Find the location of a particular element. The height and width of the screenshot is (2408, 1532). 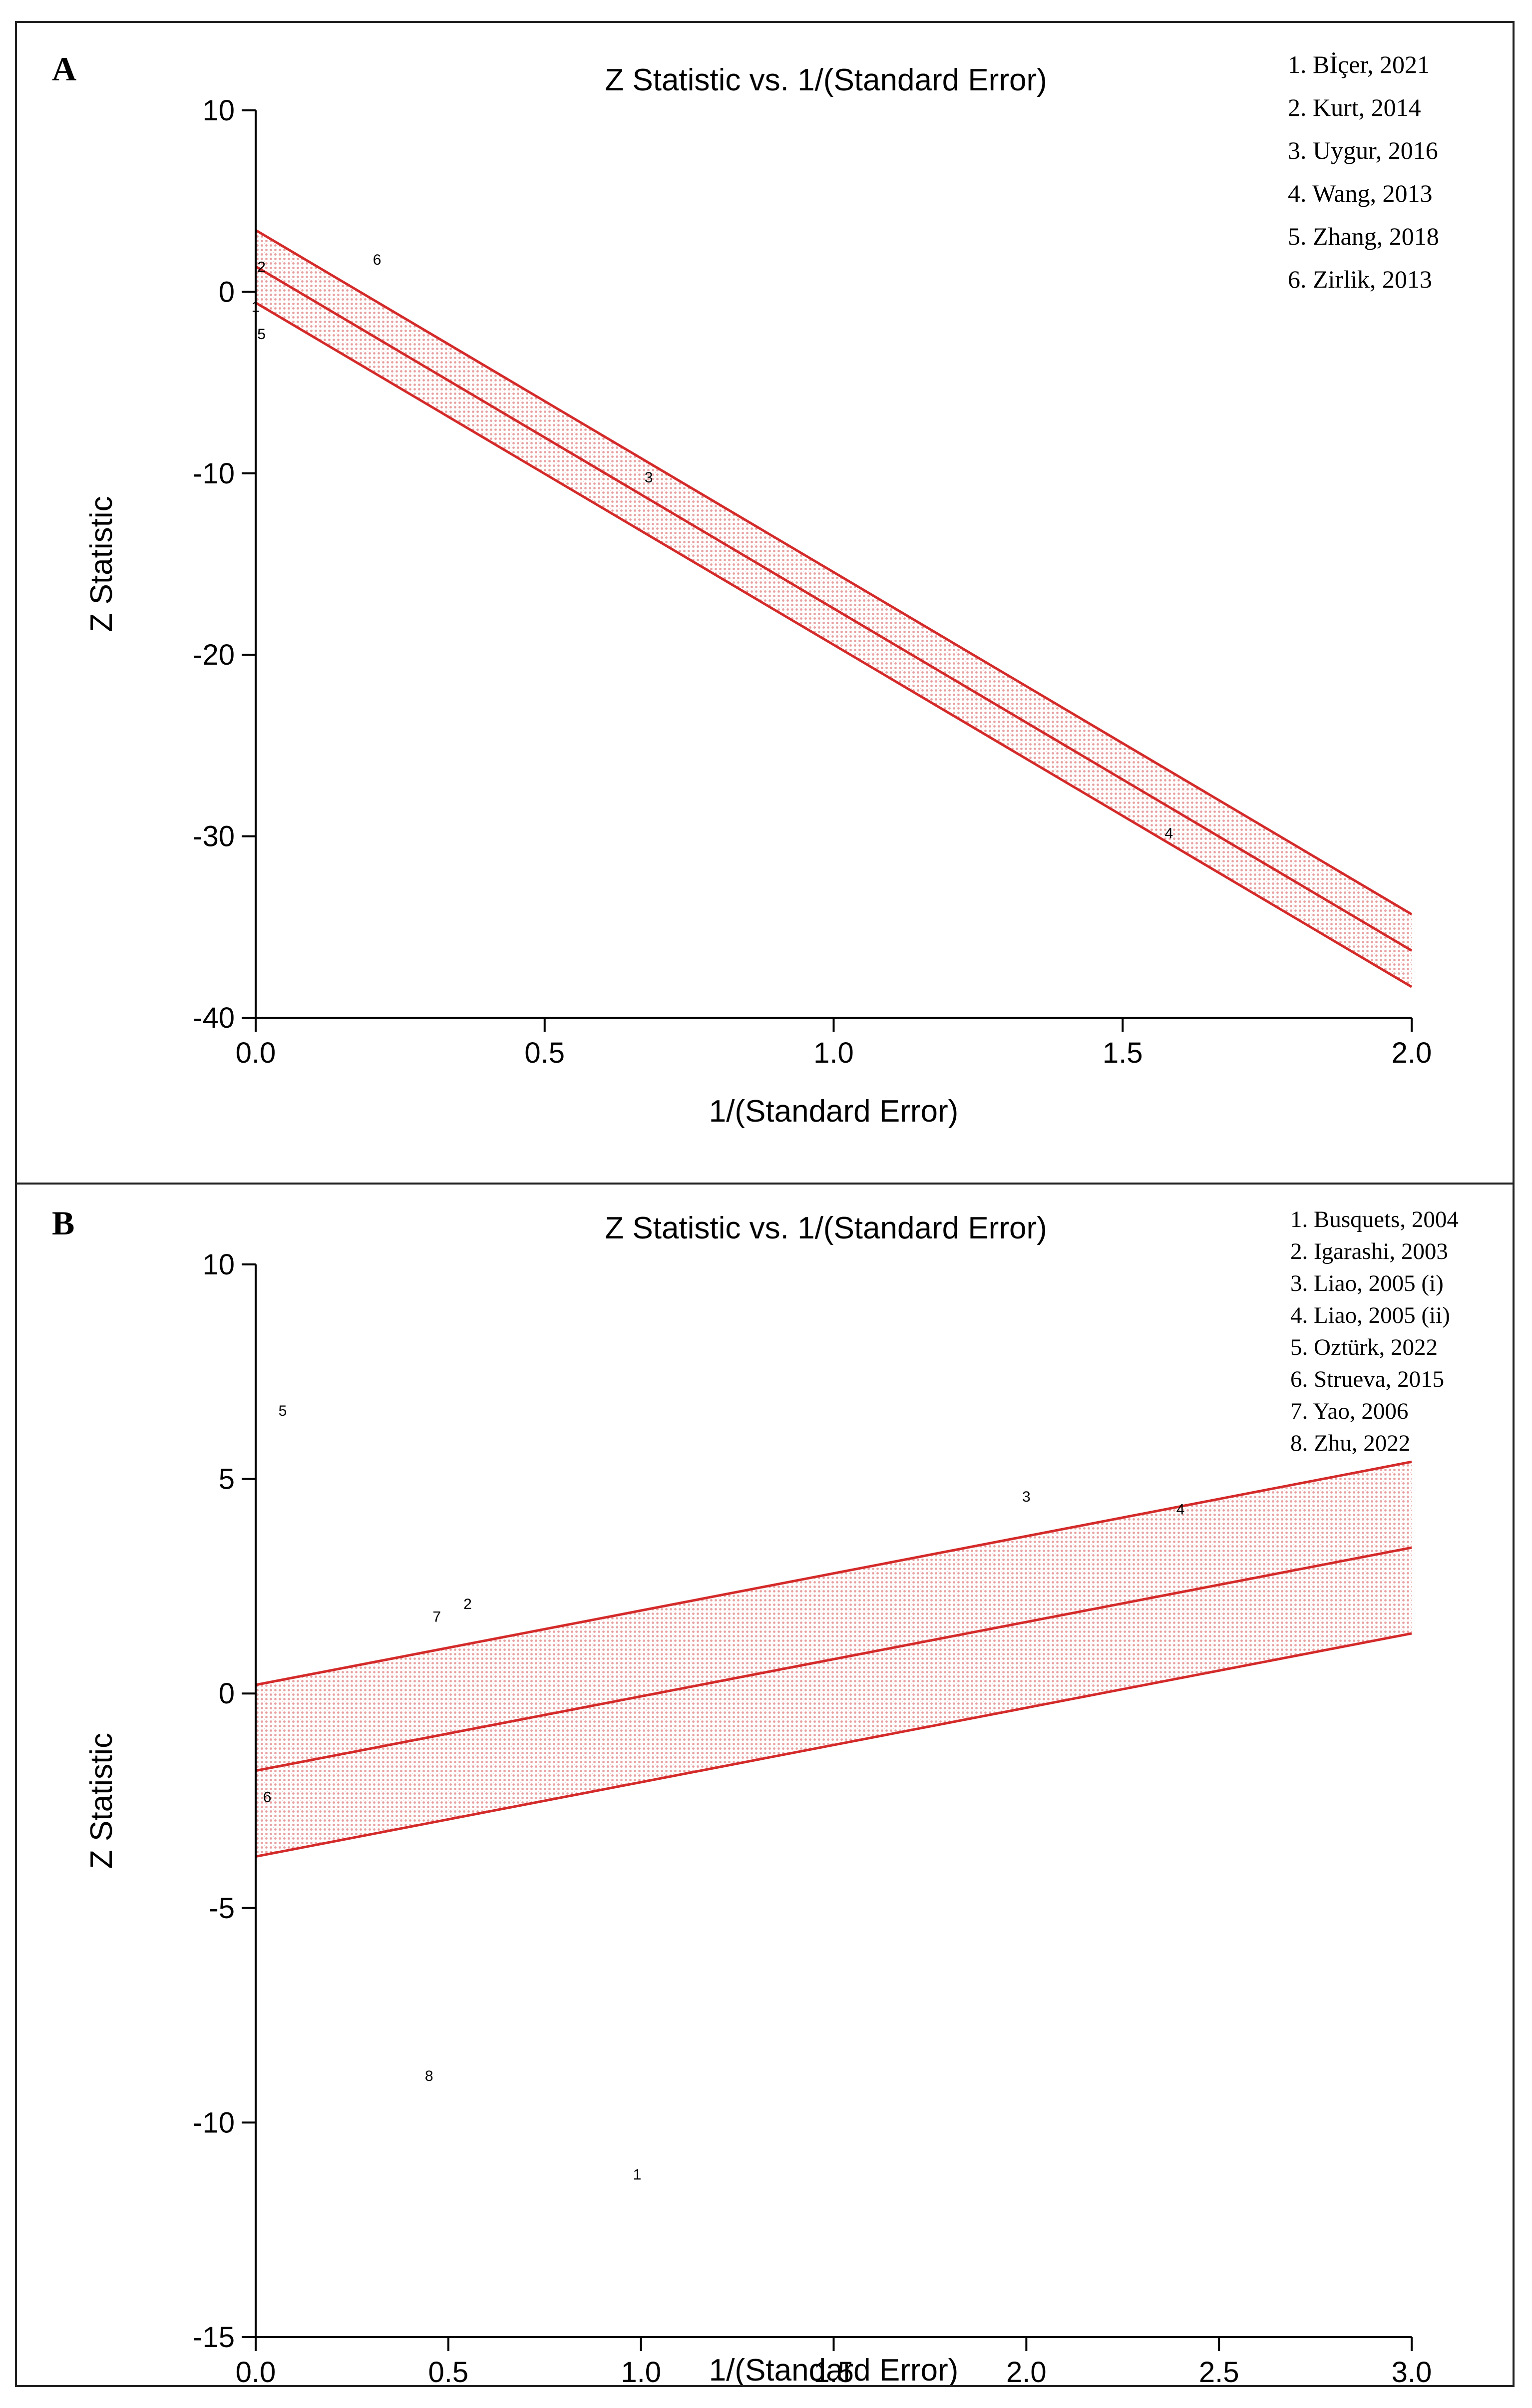

legend-entry: 3. Uygur, 2016 is located at coordinates (1363, 150).